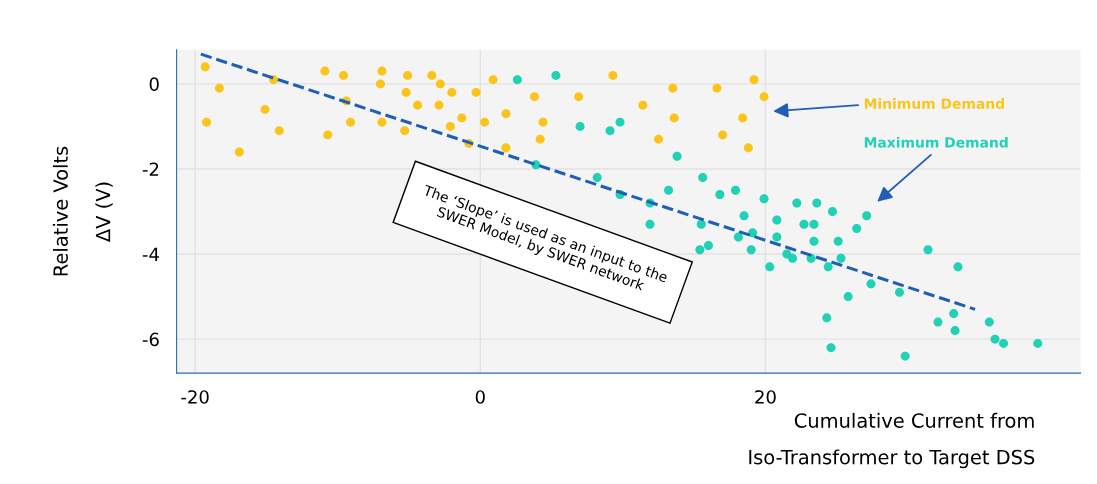  I want to click on annotation: Maximum Demand, so click(936, 142).